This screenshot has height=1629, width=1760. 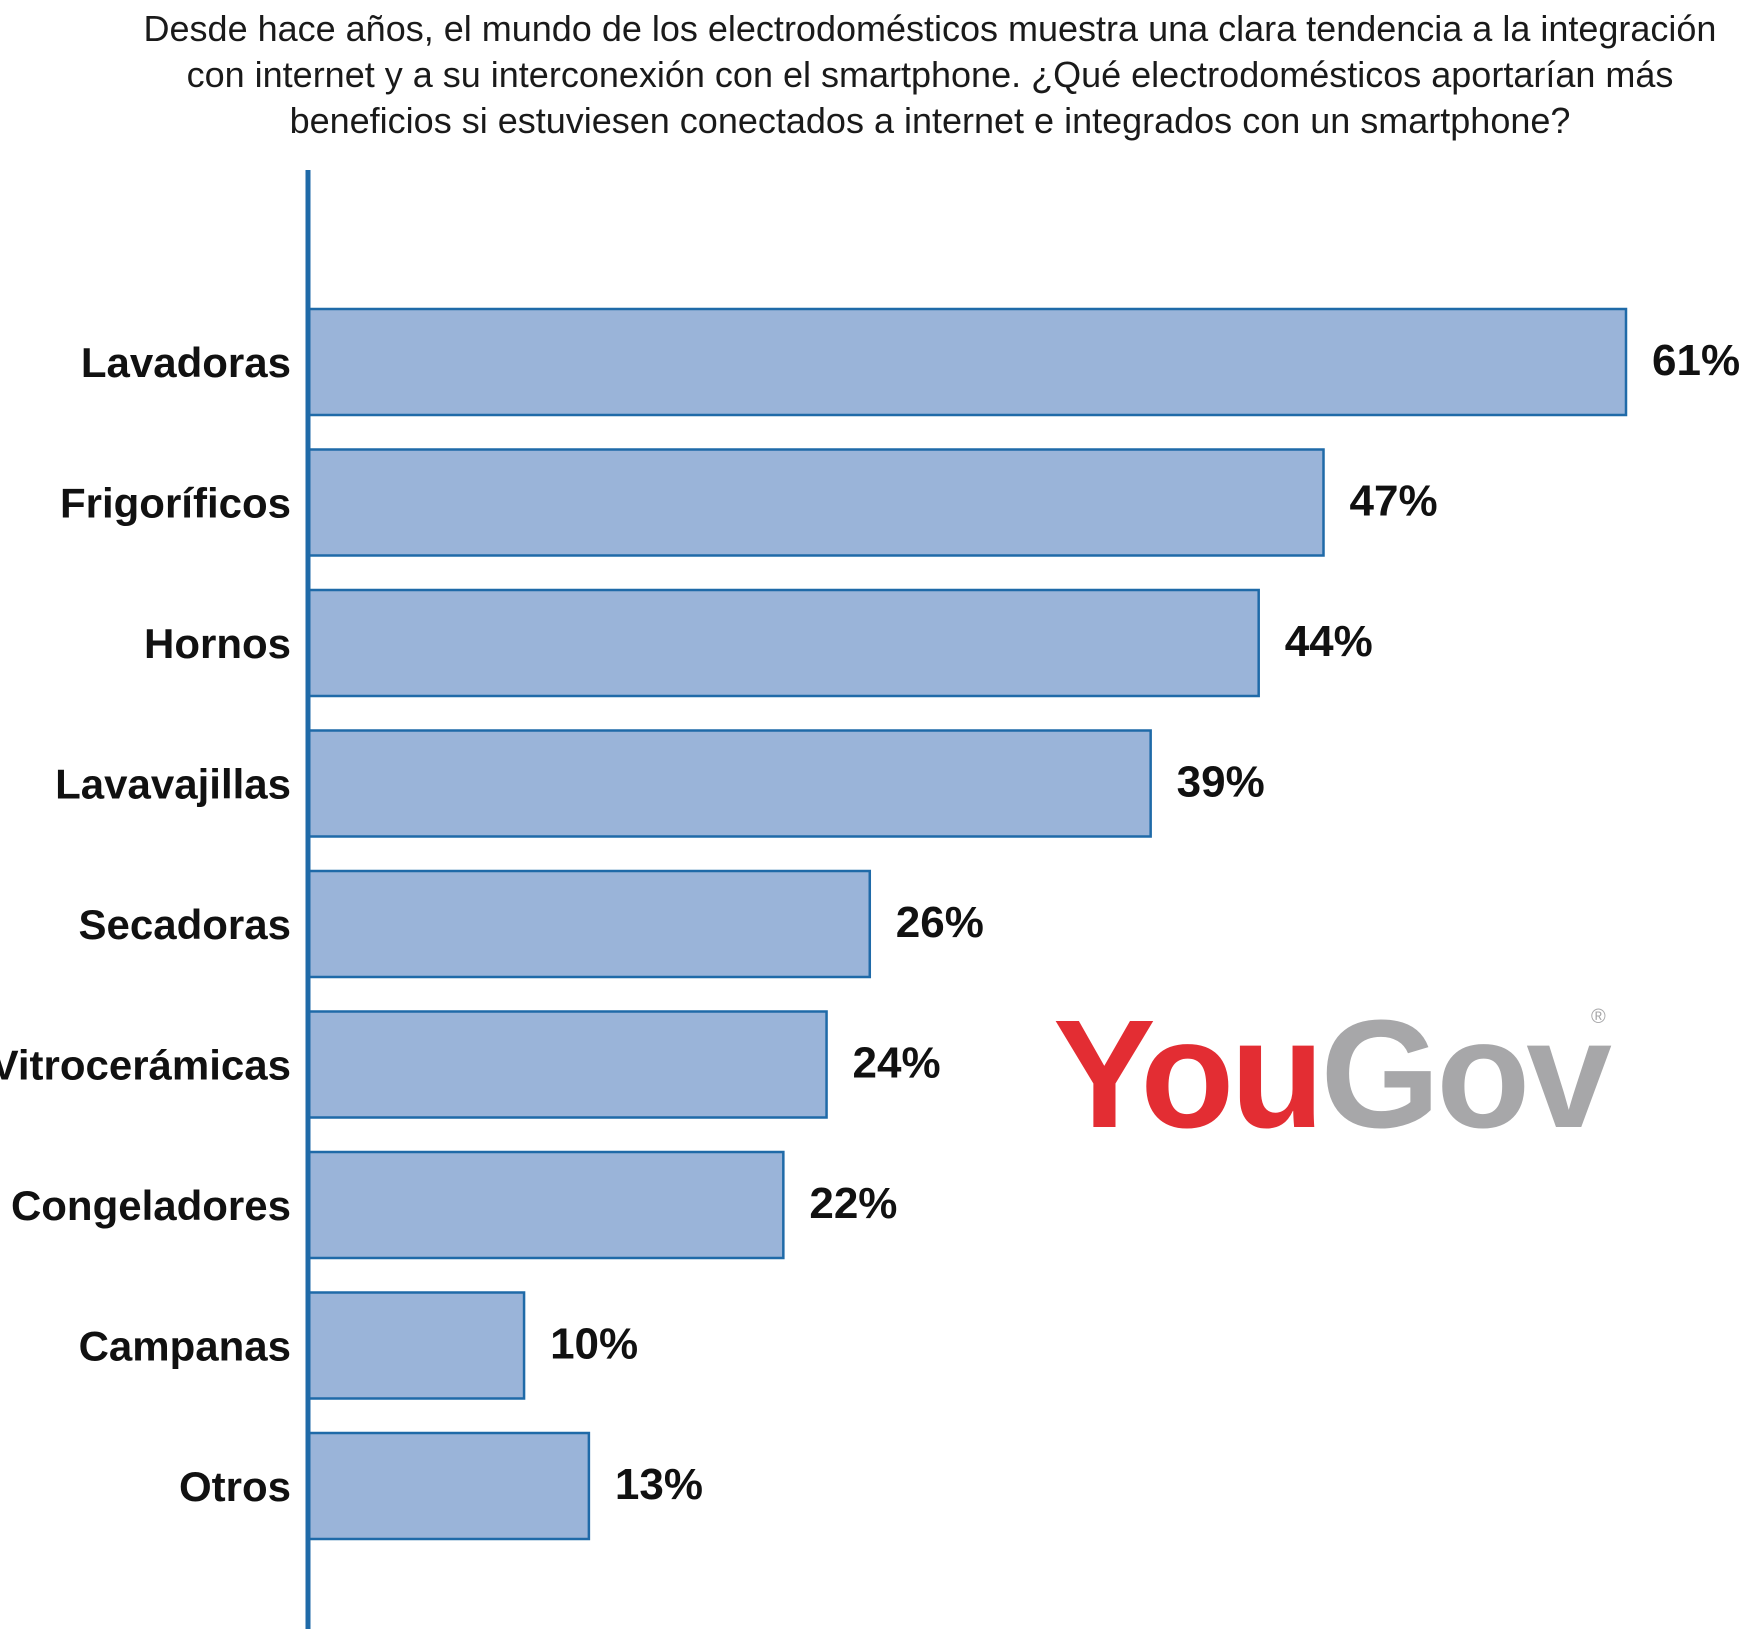 What do you see at coordinates (145, 1065) in the screenshot?
I see `category-label: Vitrocerámicas` at bounding box center [145, 1065].